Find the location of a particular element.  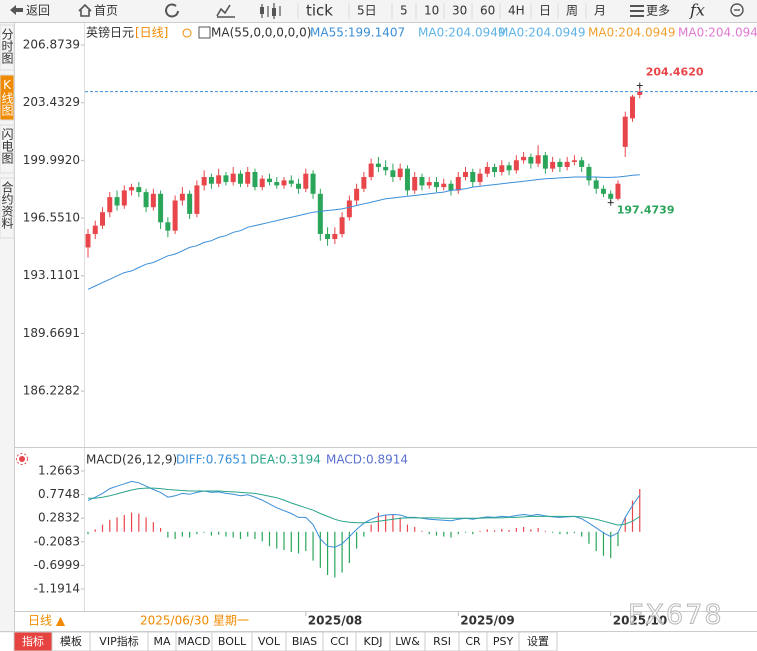

add-icon is located at coordinates (187, 33).